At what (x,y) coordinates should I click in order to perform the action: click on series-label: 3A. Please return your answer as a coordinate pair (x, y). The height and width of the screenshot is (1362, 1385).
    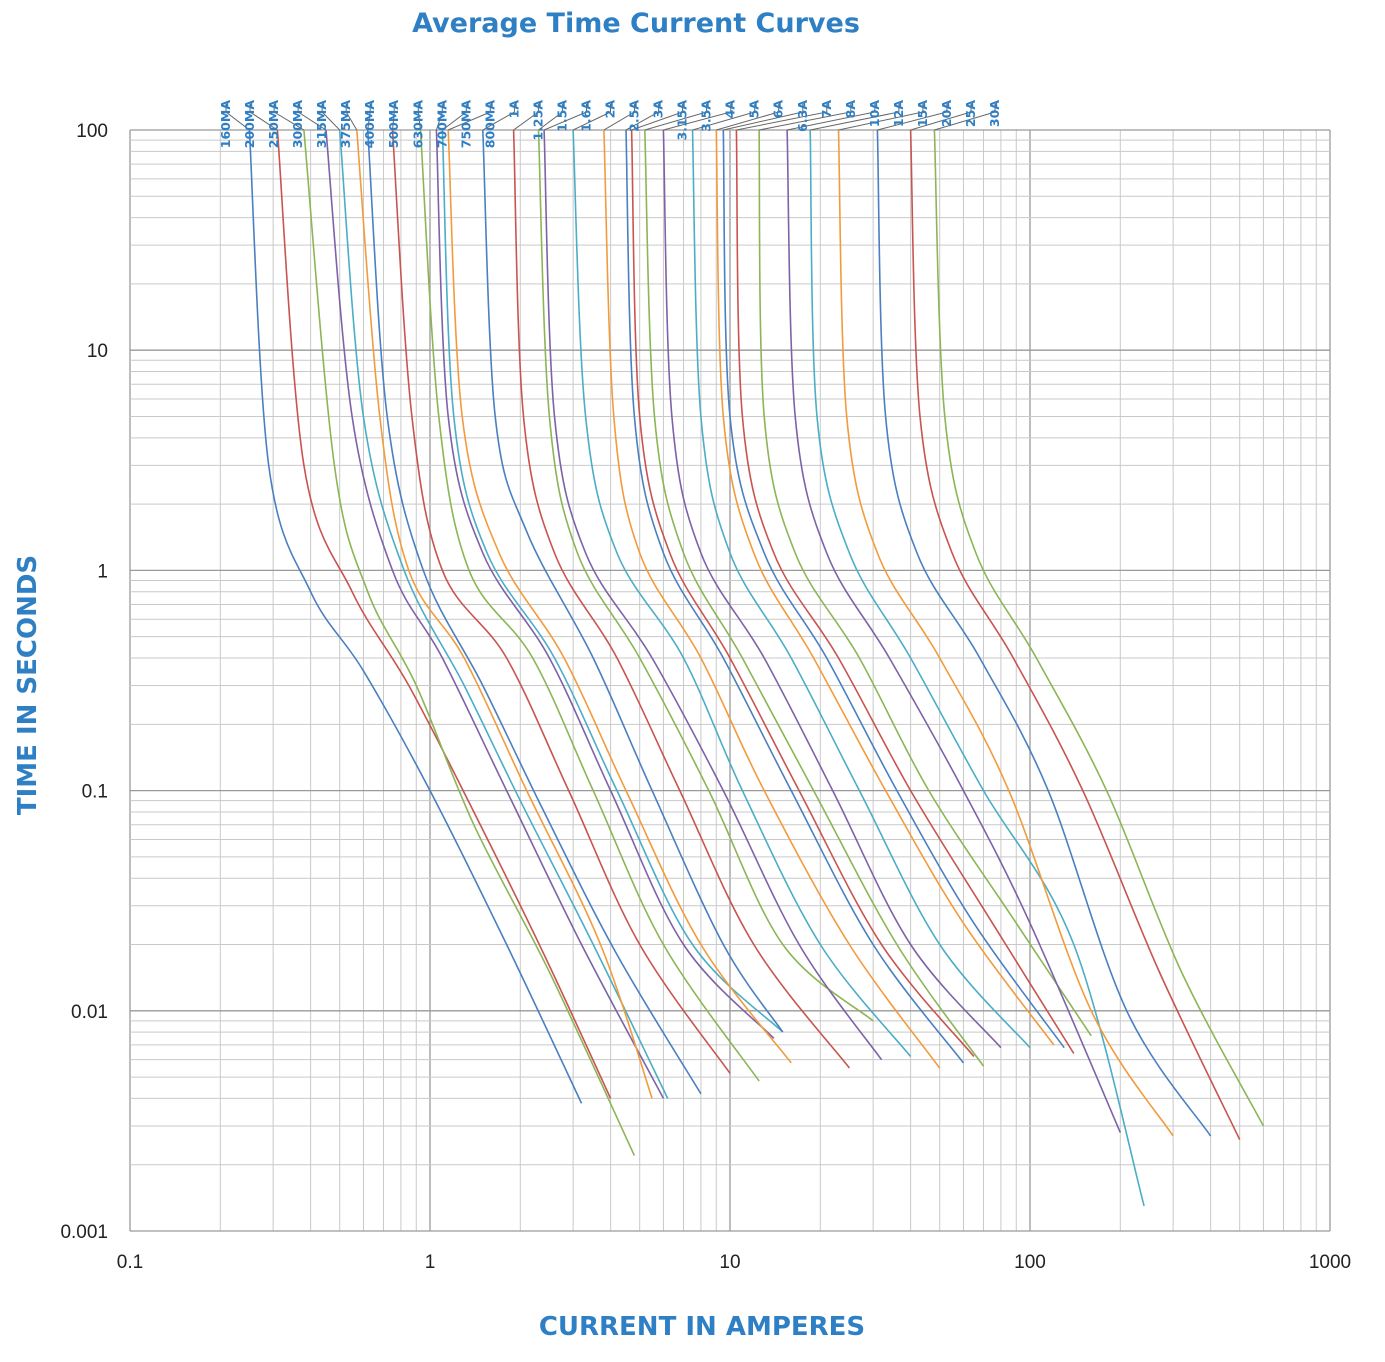
    Looking at the image, I should click on (658, 109).